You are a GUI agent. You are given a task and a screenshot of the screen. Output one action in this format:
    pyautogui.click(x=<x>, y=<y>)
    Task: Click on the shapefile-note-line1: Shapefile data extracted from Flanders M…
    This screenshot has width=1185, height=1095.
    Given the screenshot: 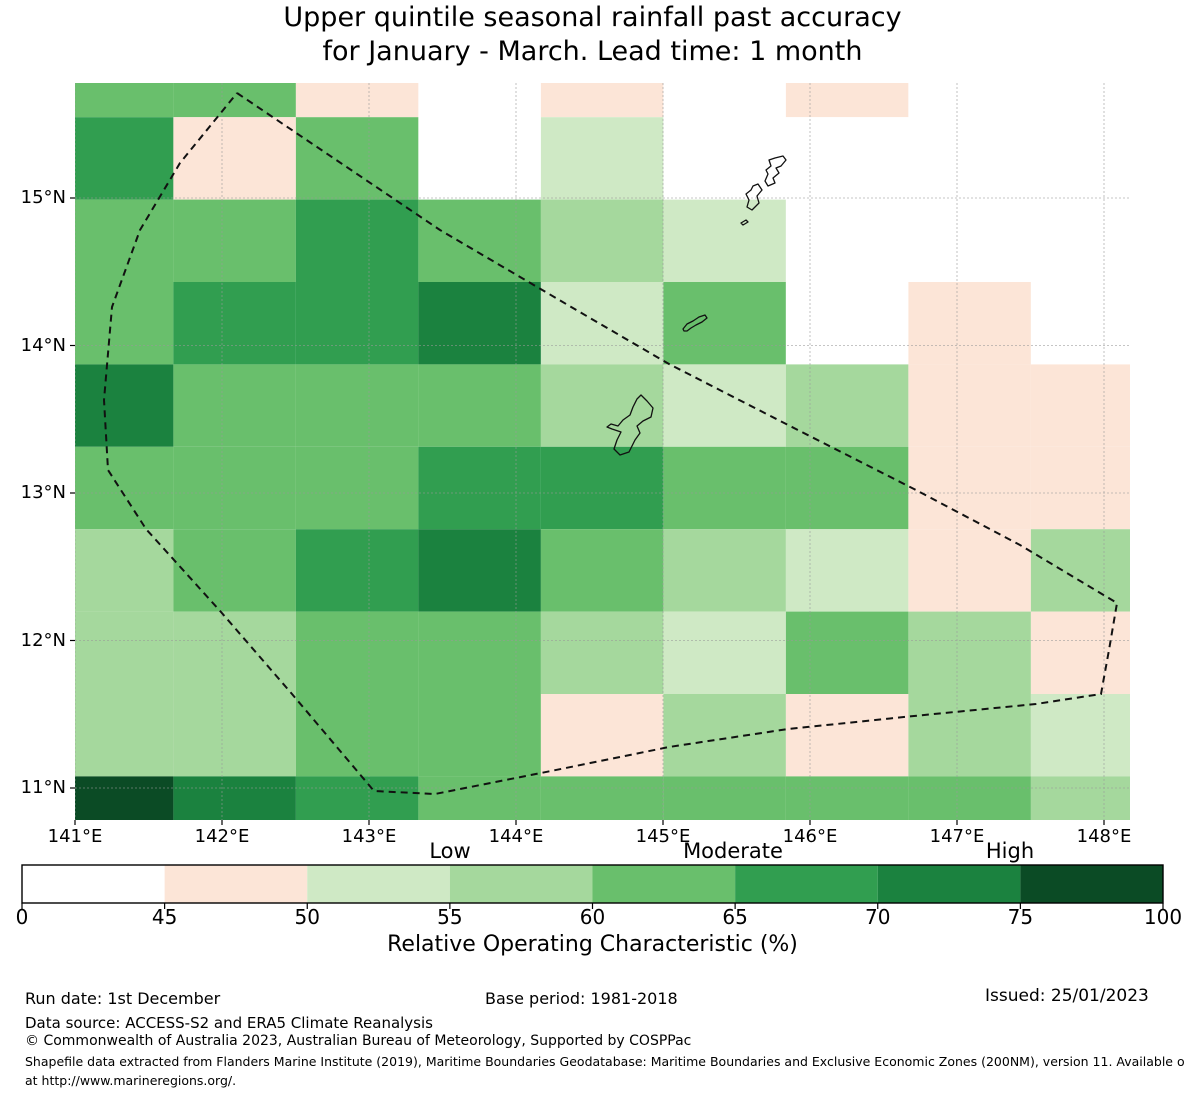 What is the action you would take?
    pyautogui.click(x=605, y=1061)
    